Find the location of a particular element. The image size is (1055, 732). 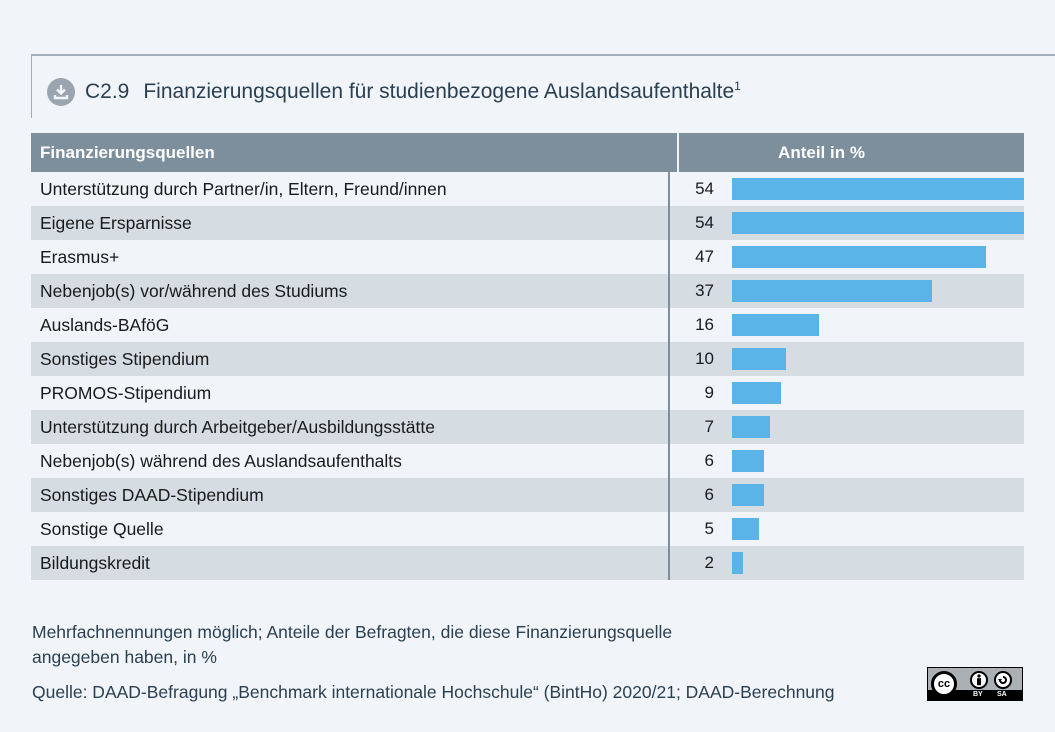

table-row: Eigene Ersparnisse 54 is located at coordinates (527, 223).